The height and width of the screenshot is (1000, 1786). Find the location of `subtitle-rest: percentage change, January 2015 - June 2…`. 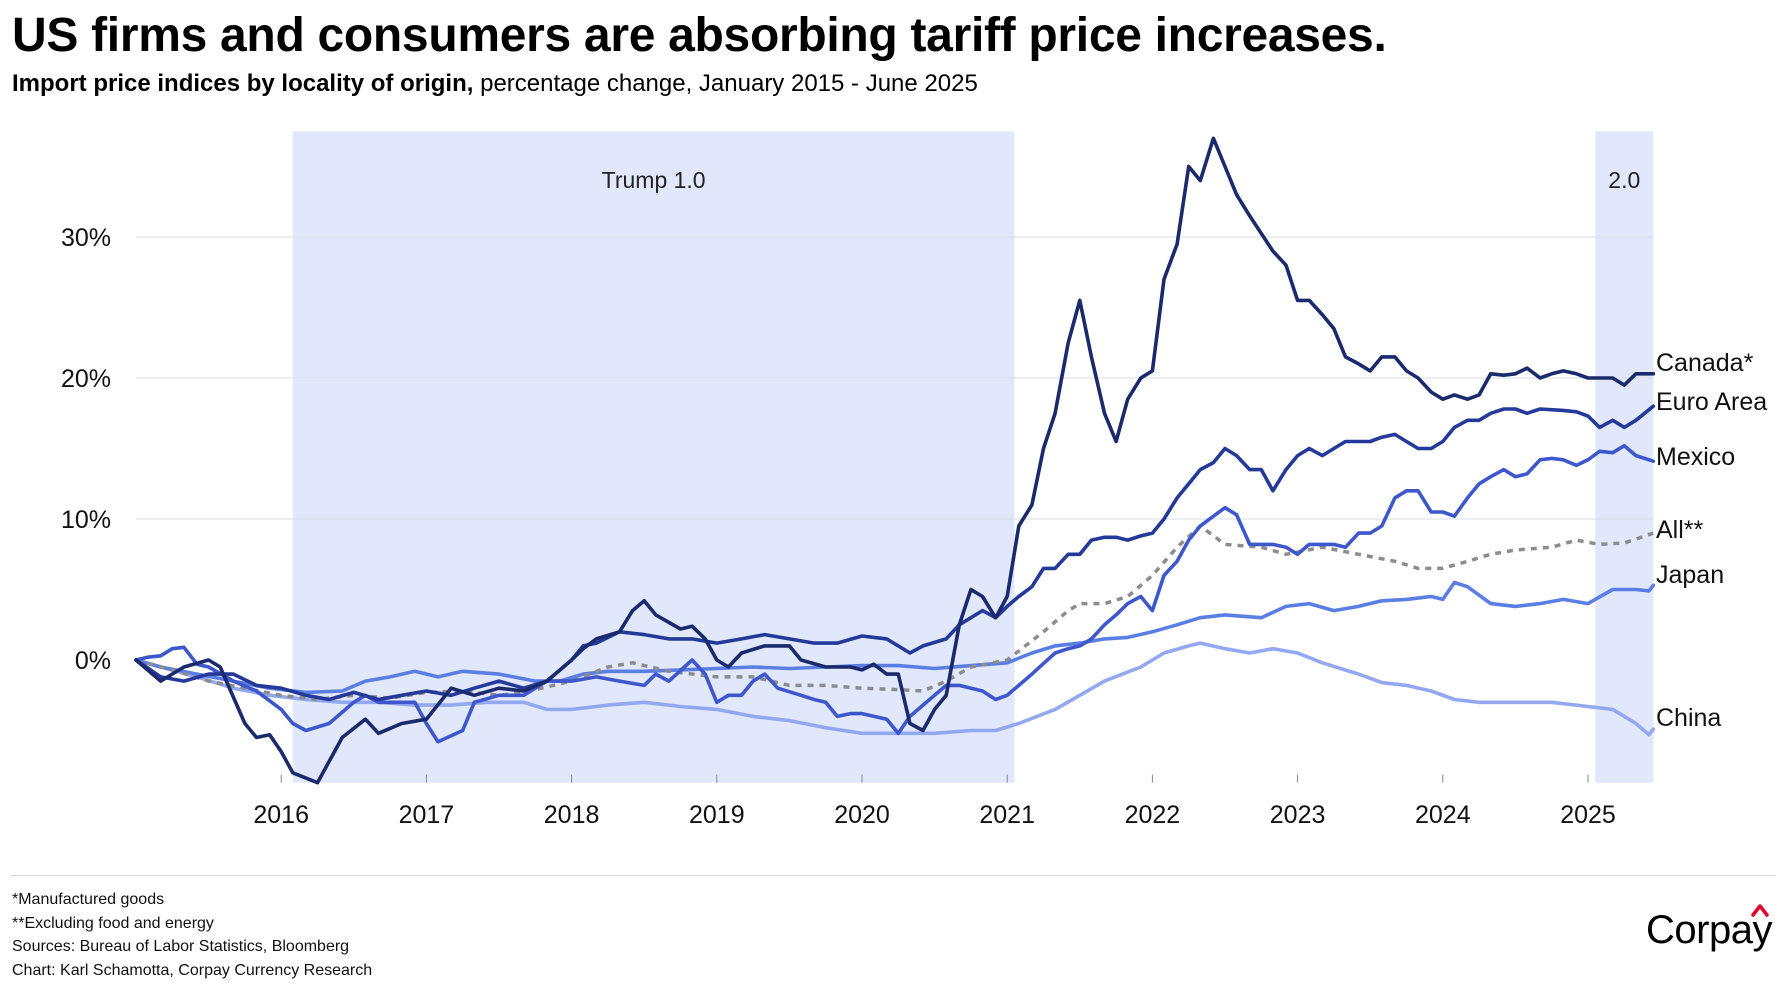

subtitle-rest: percentage change, January 2015 - June 2… is located at coordinates (725, 83).